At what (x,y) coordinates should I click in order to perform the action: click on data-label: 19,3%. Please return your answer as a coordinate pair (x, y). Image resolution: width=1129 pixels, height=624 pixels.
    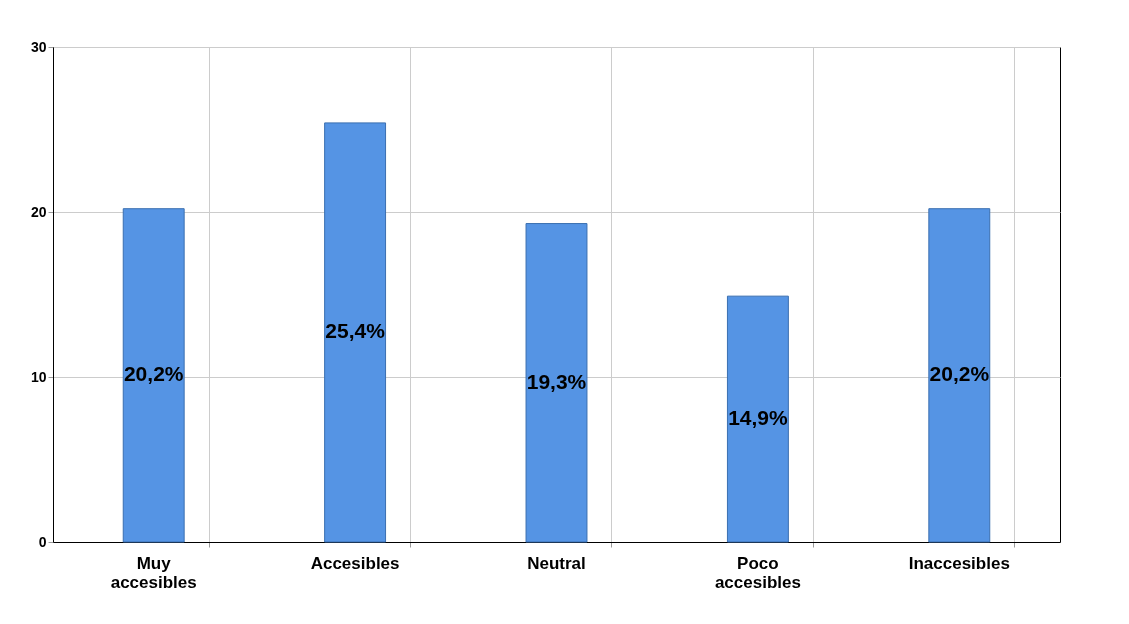
    Looking at the image, I should click on (556, 381).